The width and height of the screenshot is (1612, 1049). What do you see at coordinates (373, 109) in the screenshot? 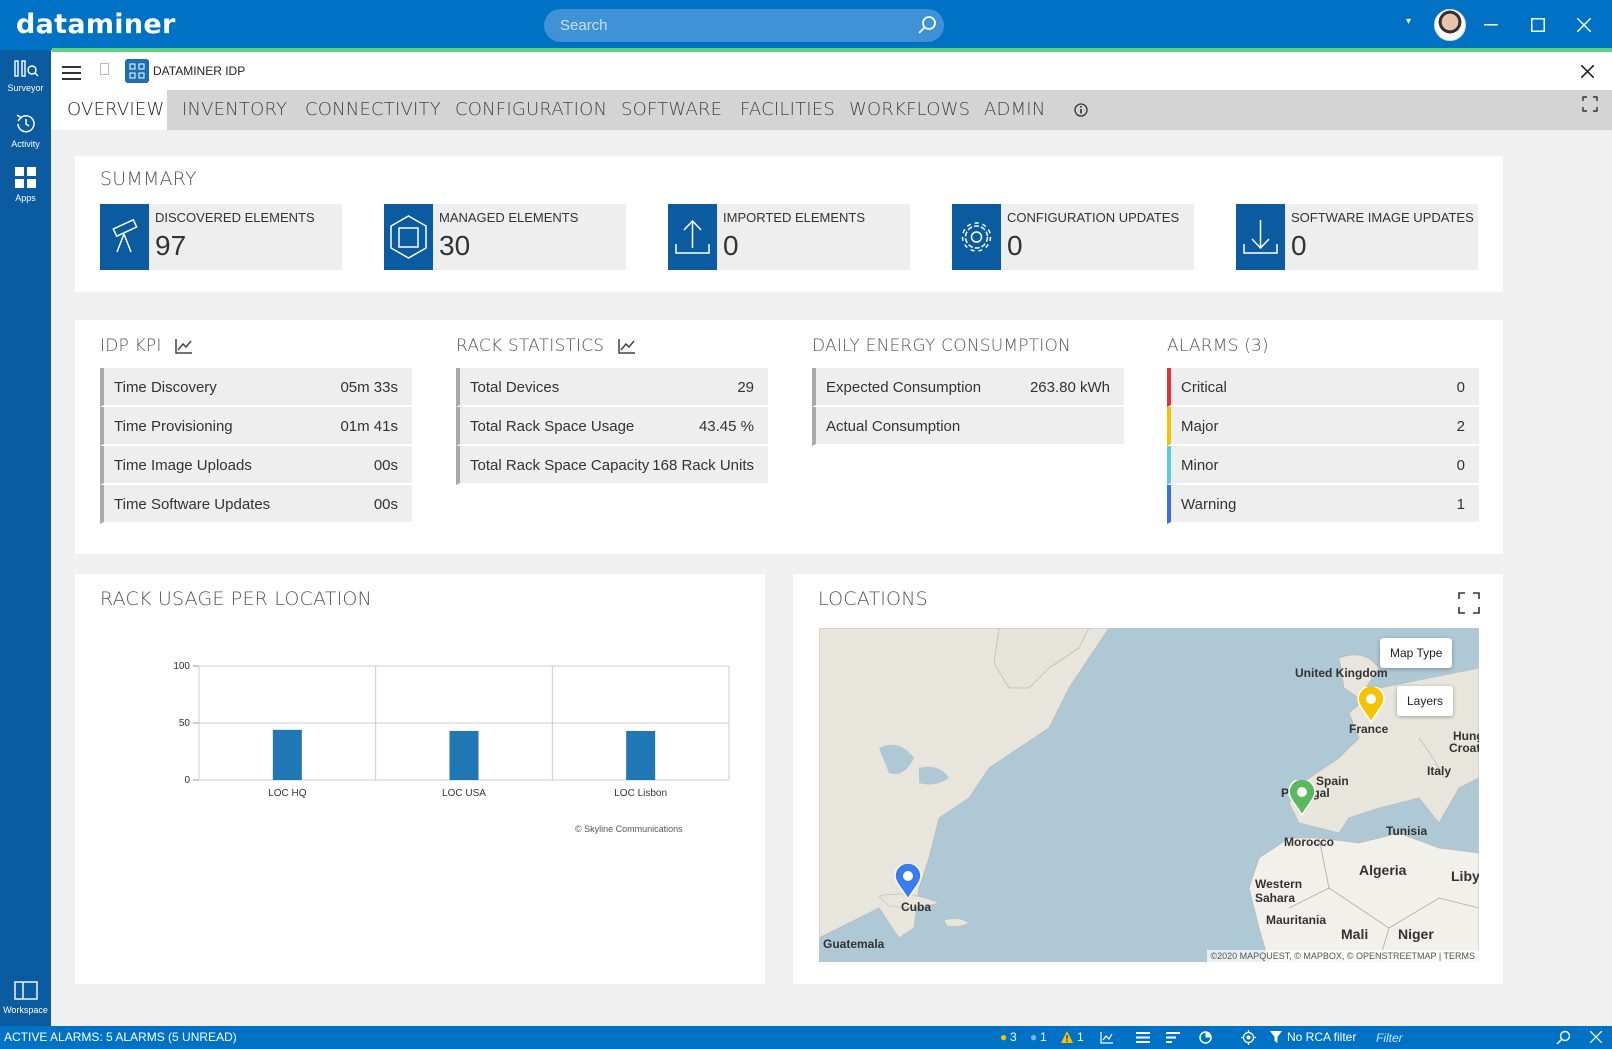
I see `tab-connectivity: CONNECTIVITY` at bounding box center [373, 109].